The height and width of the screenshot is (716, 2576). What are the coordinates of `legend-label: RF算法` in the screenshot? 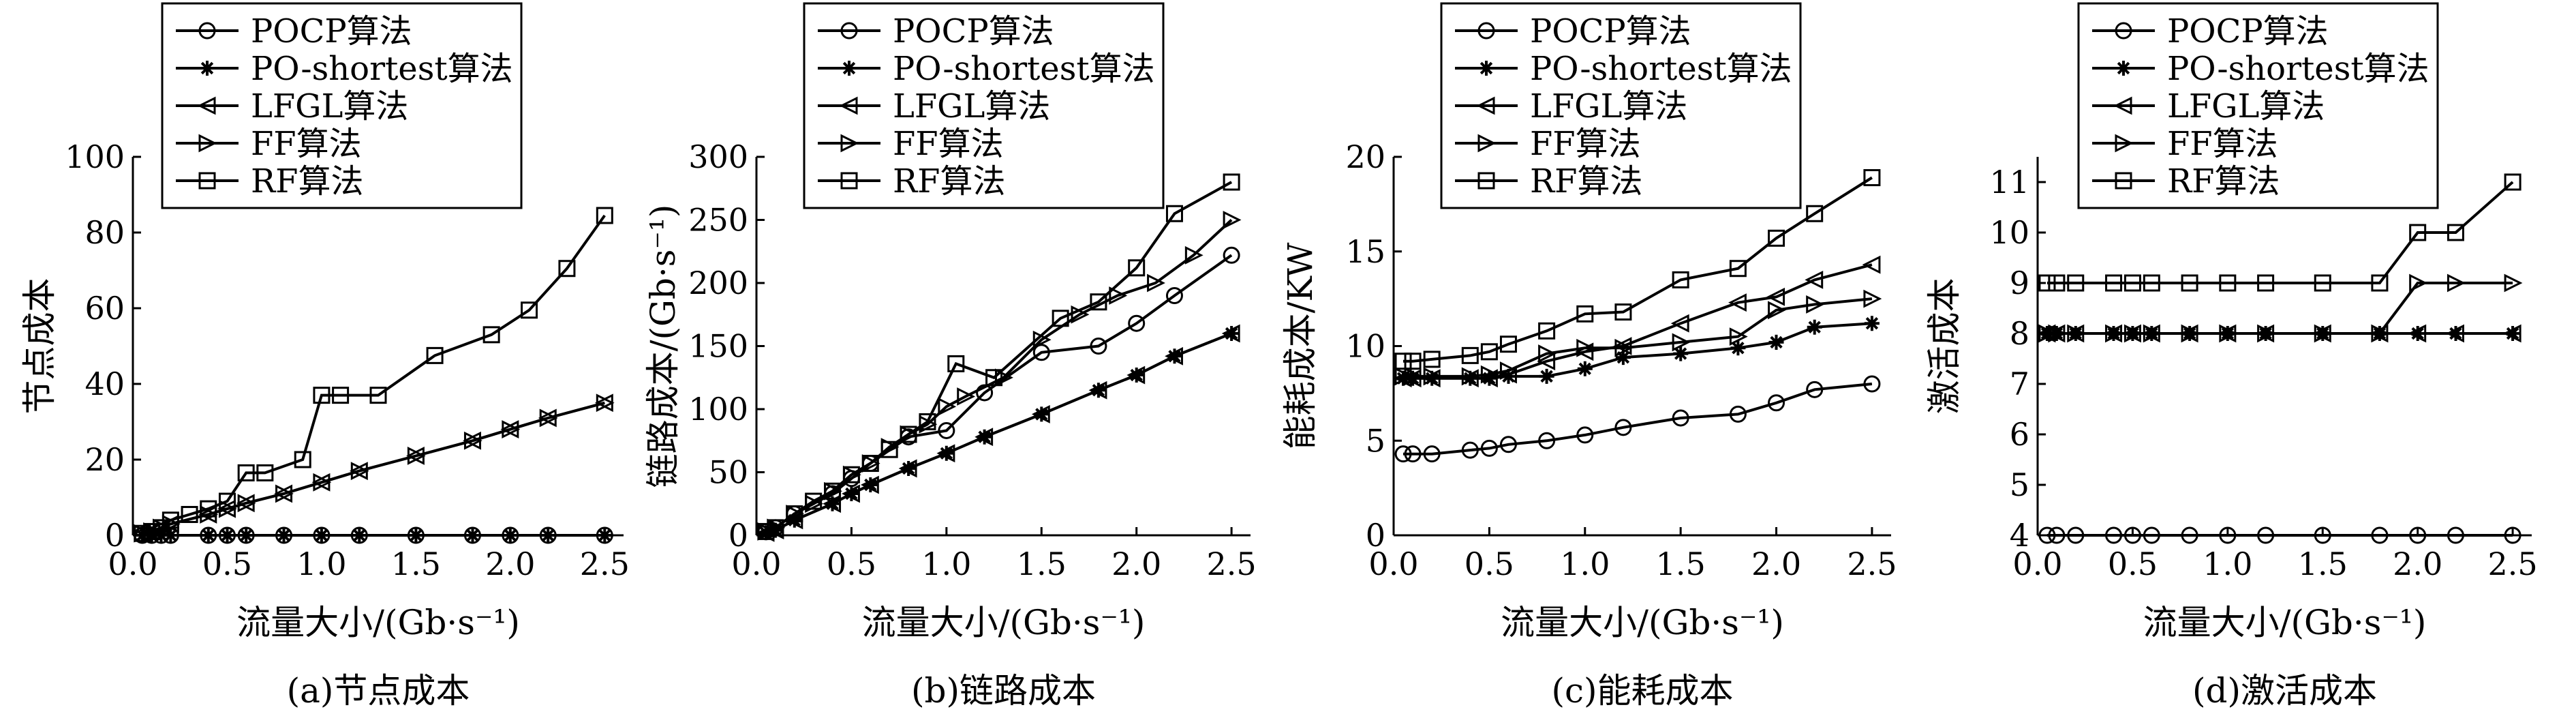 It's located at (2223, 181).